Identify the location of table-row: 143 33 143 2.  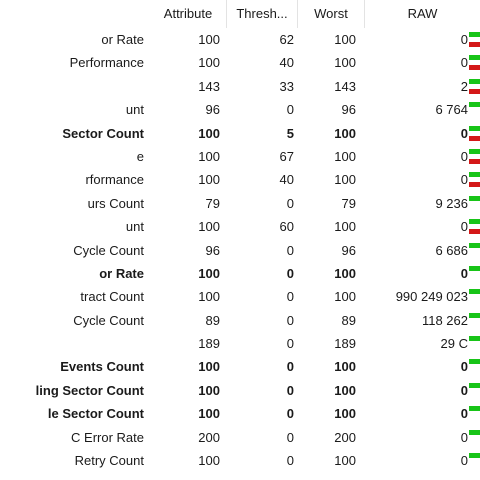
(240, 86).